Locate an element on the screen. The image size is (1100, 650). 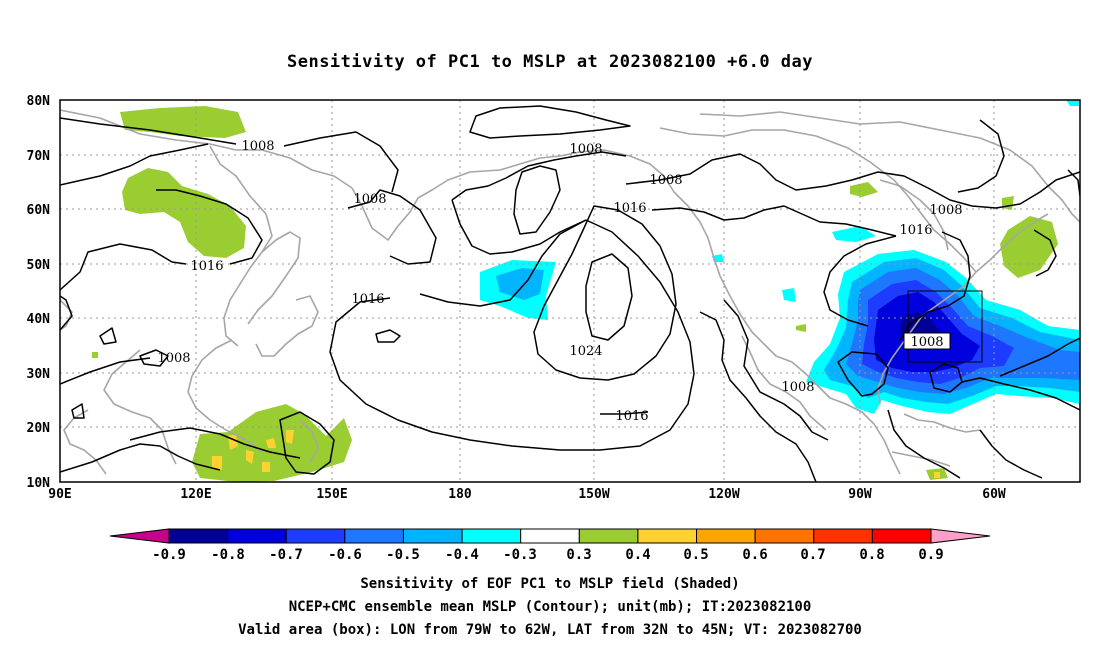
colorbar-label: 0.8 is located at coordinates (871, 555).